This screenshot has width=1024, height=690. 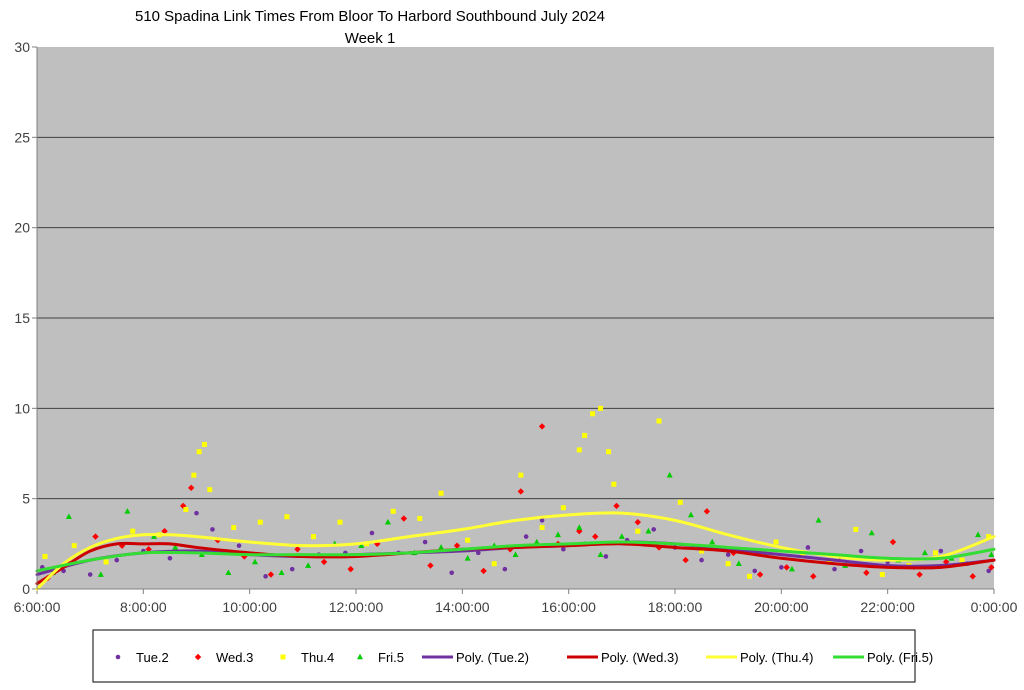 I want to click on legend-label-poly-wed-3: Poly. (Wed.3), so click(x=640, y=657).